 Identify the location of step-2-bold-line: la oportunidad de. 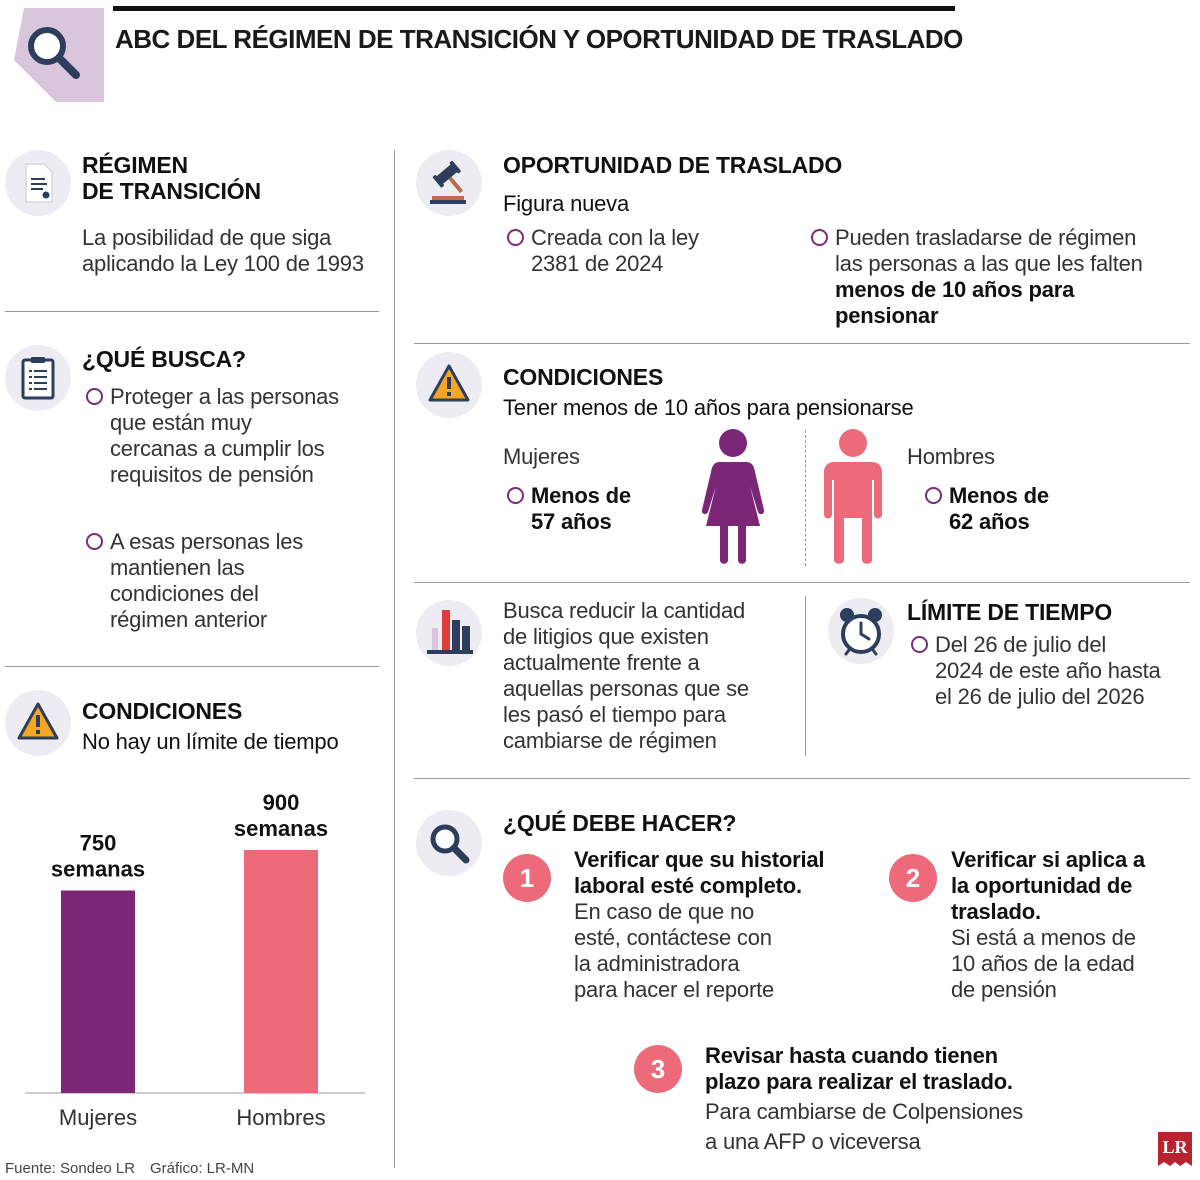
(1042, 885).